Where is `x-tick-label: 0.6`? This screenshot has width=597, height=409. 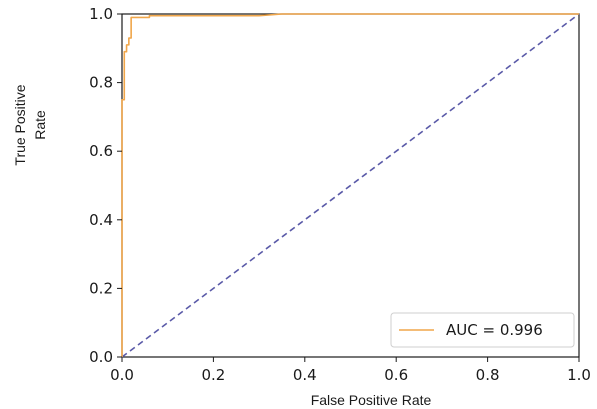
x-tick-label: 0.6 is located at coordinates (396, 375).